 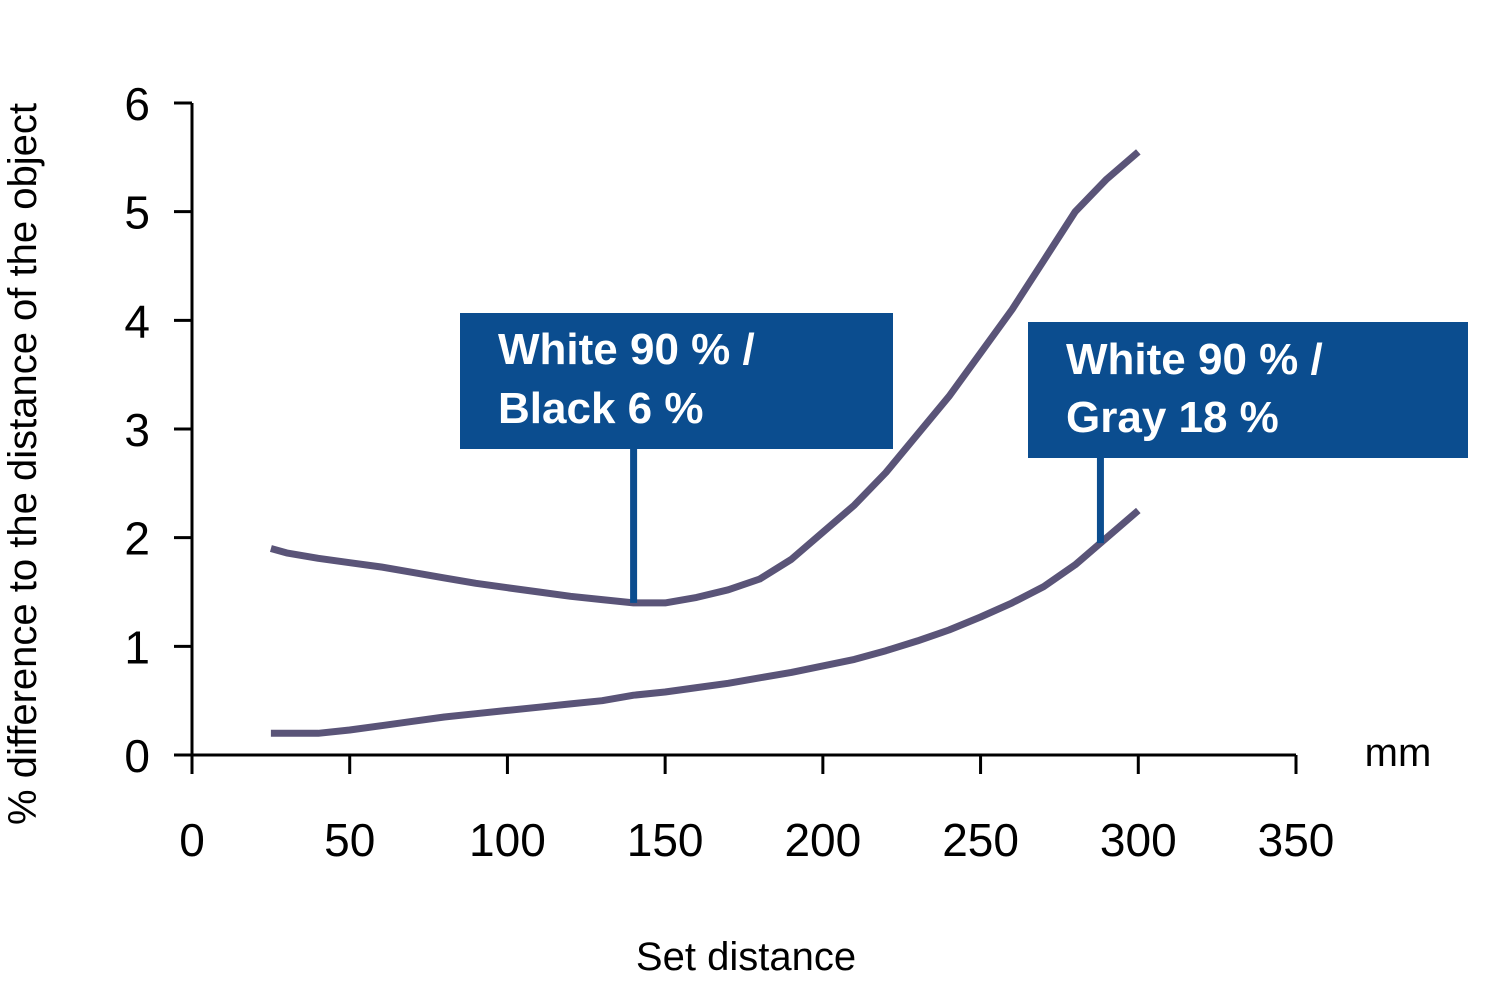 I want to click on callout-text-line1-1: White 90 % /, so click(x=1194, y=359).